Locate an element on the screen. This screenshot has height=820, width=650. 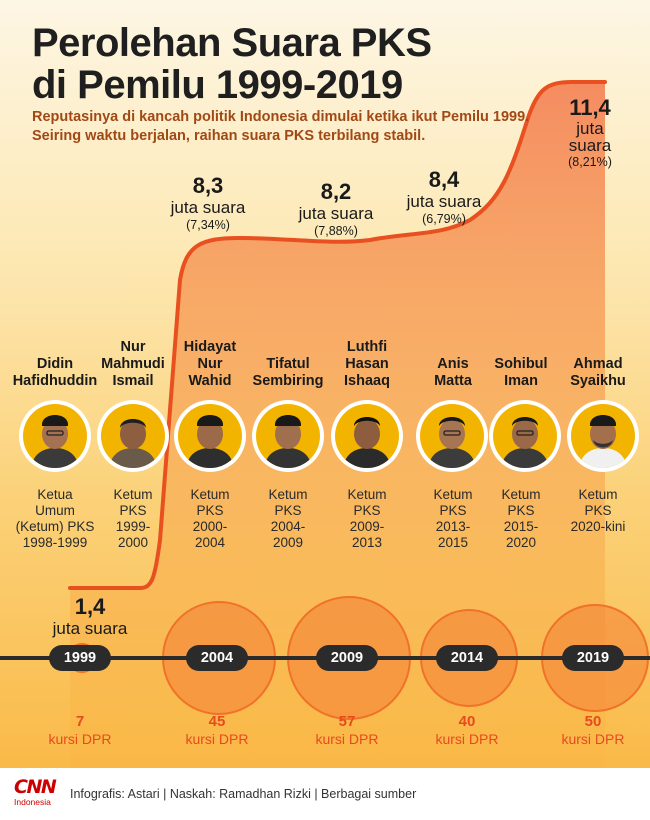
role-line: 2013 is located at coordinates (367, 542).